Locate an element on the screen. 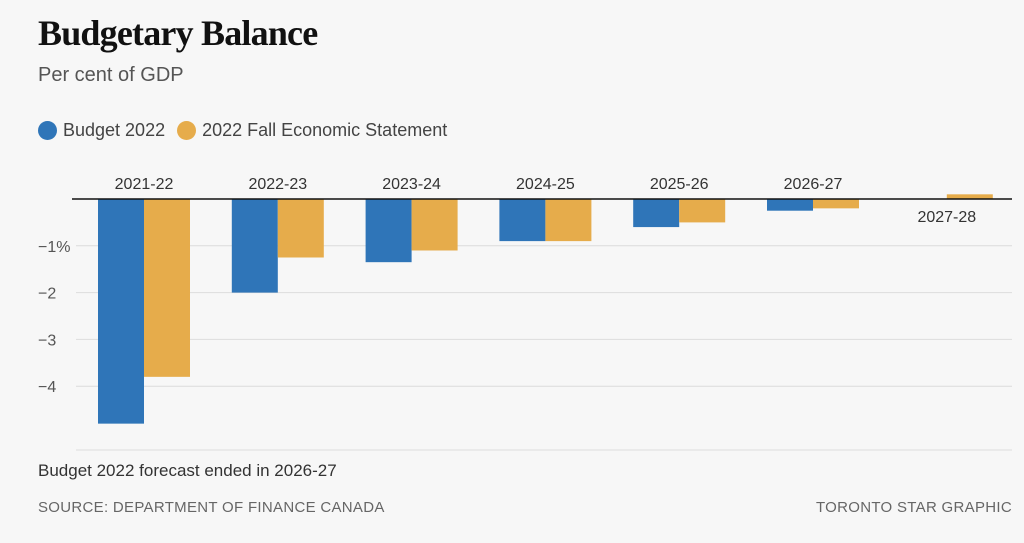 Image resolution: width=1024 pixels, height=543 pixels. legend: Budget 2022 2022 Fall Economic Statement is located at coordinates (248, 130).